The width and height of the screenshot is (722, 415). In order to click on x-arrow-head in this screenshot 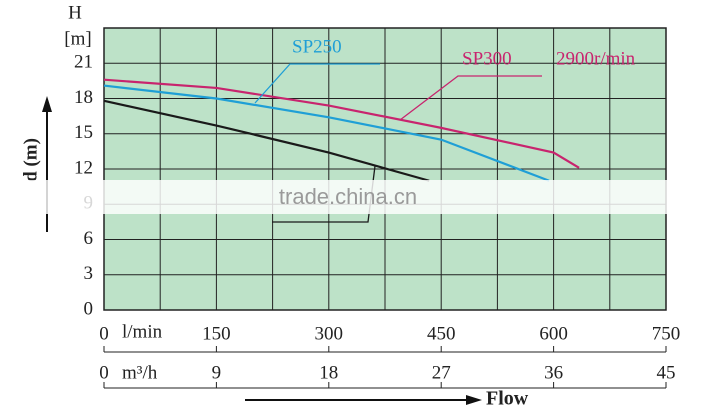, I will do `click(474, 400)`.